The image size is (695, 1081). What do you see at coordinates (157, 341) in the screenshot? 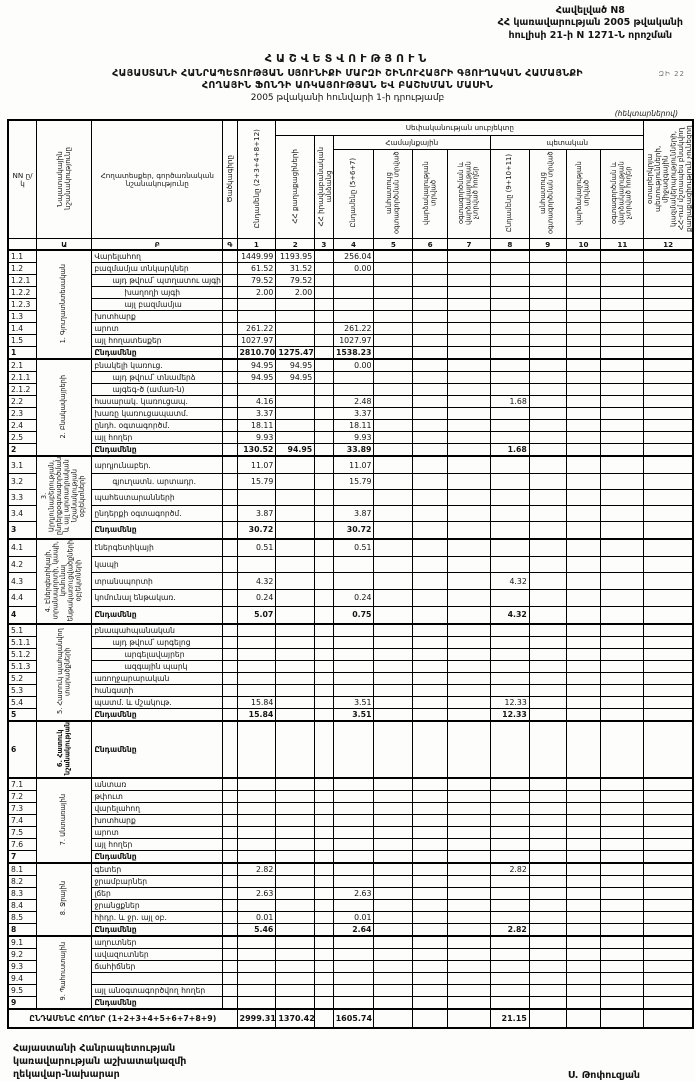
I see `row-label: այլ հողատեսքեր` at bounding box center [157, 341].